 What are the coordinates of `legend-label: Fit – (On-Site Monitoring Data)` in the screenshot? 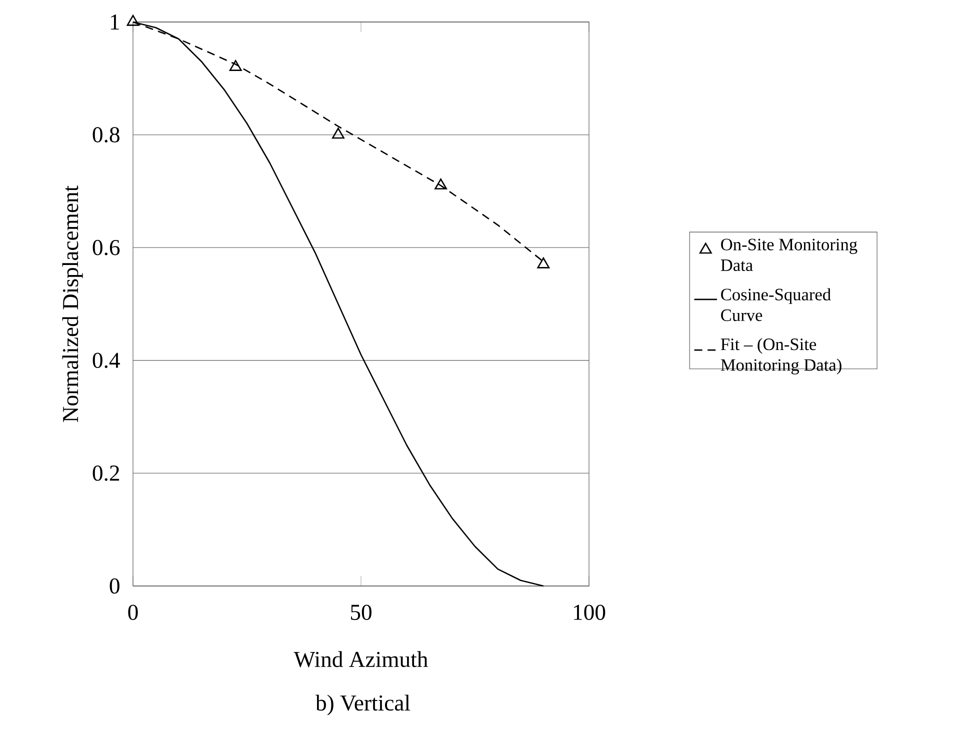 It's located at (781, 356).